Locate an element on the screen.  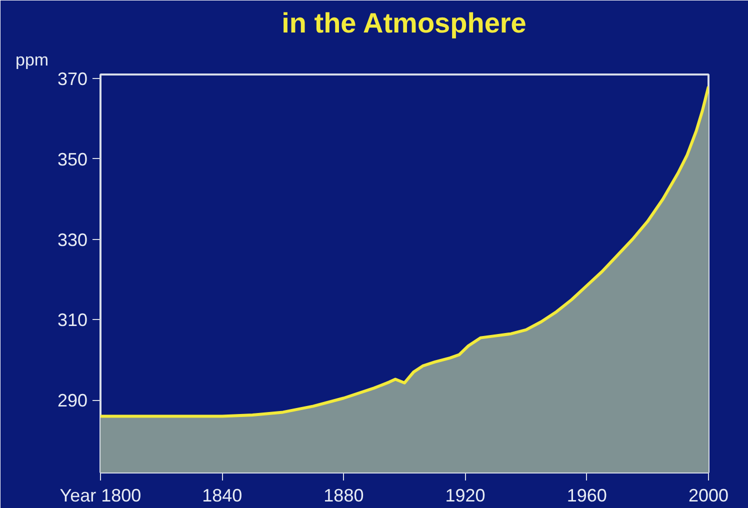
x-tick-label: 2000 is located at coordinates (708, 496).